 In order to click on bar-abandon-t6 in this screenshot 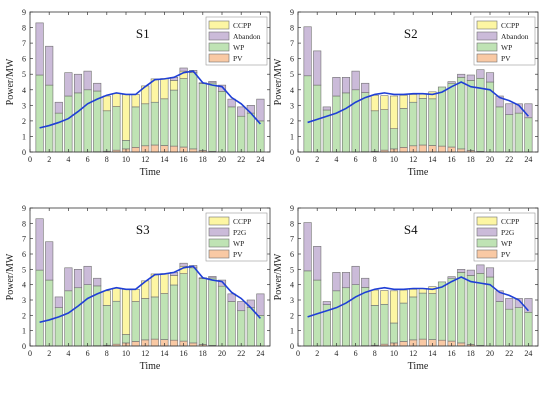, I will do `click(355, 80)`.